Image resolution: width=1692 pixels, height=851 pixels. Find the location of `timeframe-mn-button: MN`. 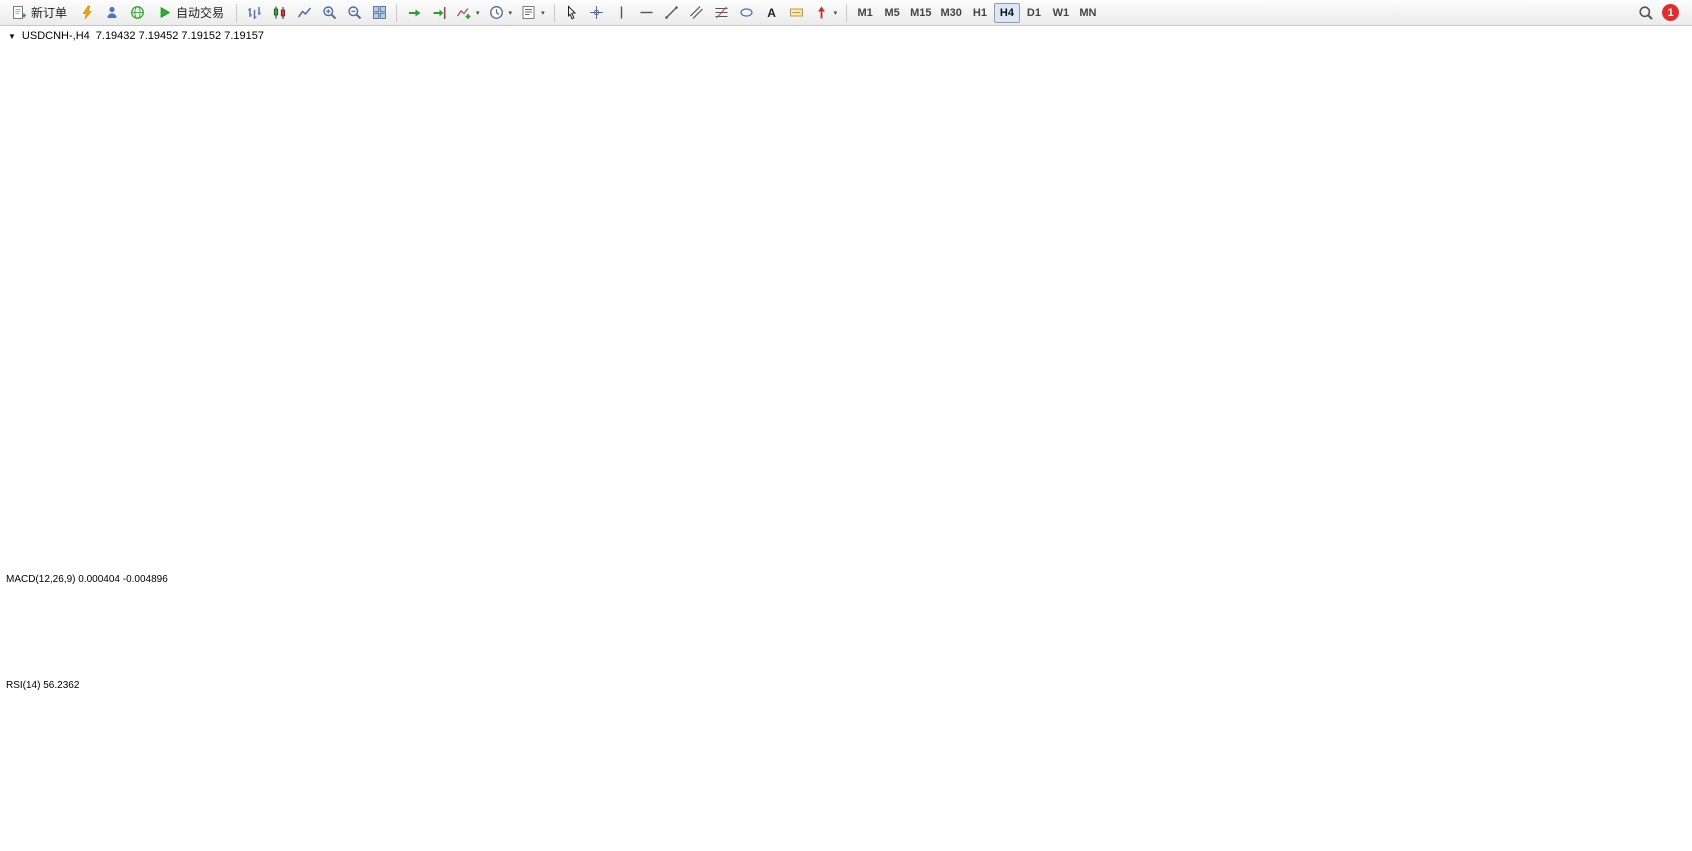

timeframe-mn-button: MN is located at coordinates (1088, 13).